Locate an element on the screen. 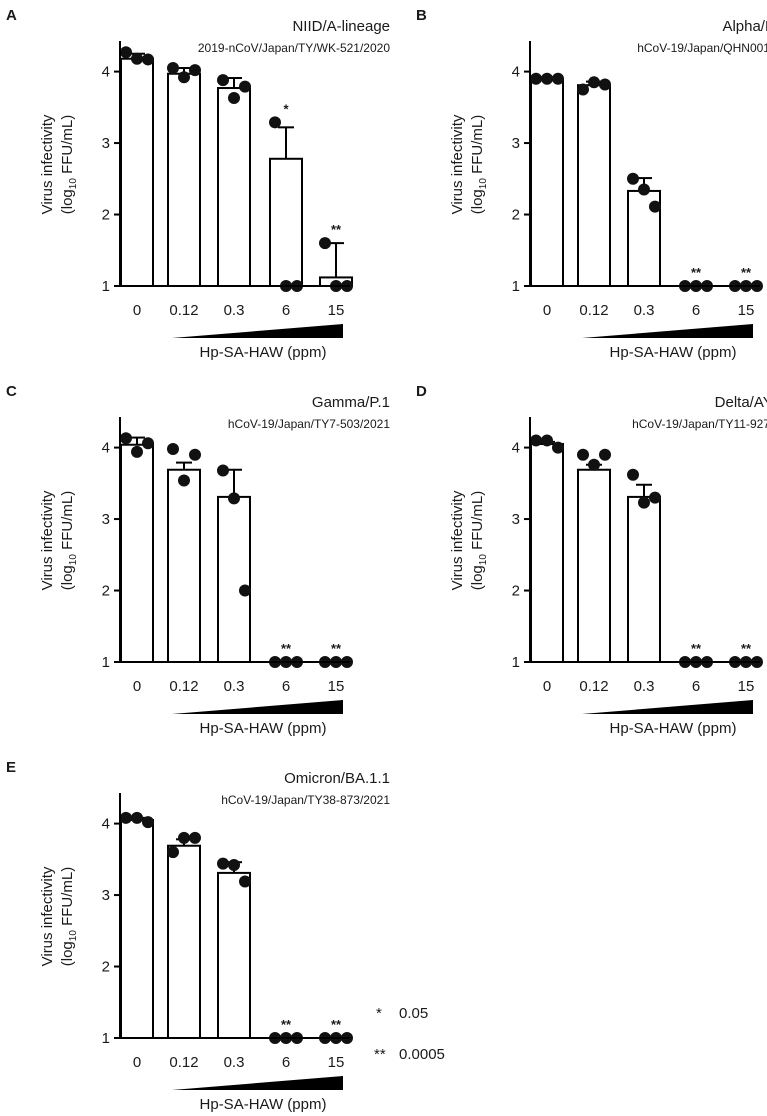 This screenshot has width=767, height=1116. legend-symbol-1: * is located at coordinates (379, 1013).